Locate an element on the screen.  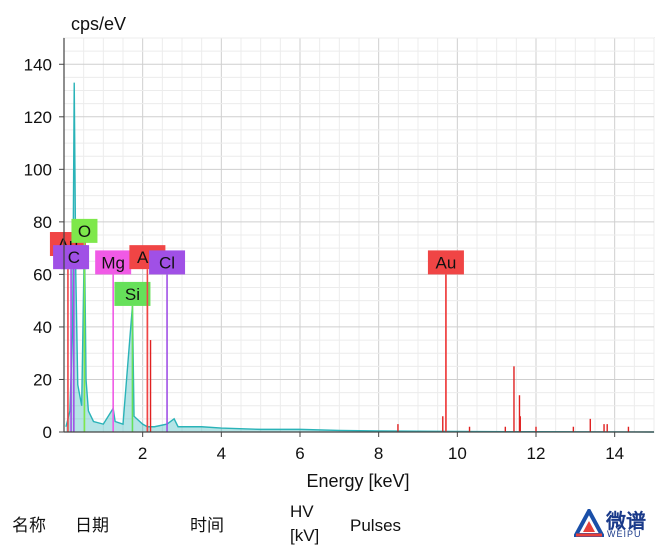
element-marker-label: C is located at coordinates (74, 257).